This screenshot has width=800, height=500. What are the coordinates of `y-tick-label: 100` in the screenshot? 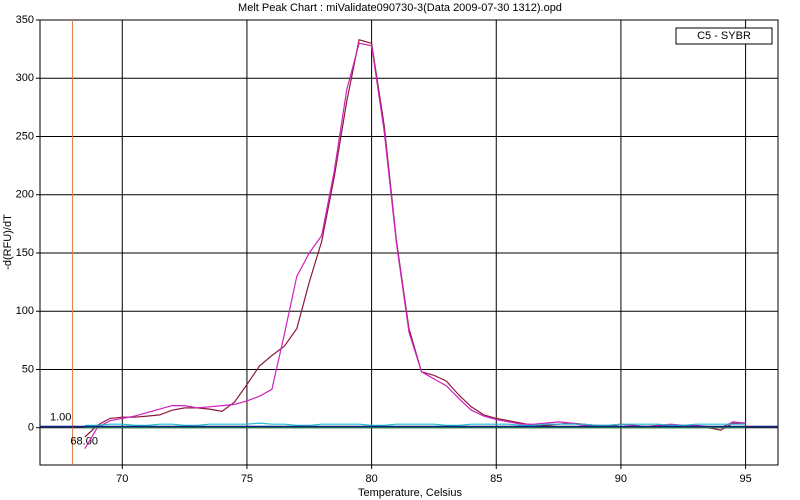 It's located at (25, 311).